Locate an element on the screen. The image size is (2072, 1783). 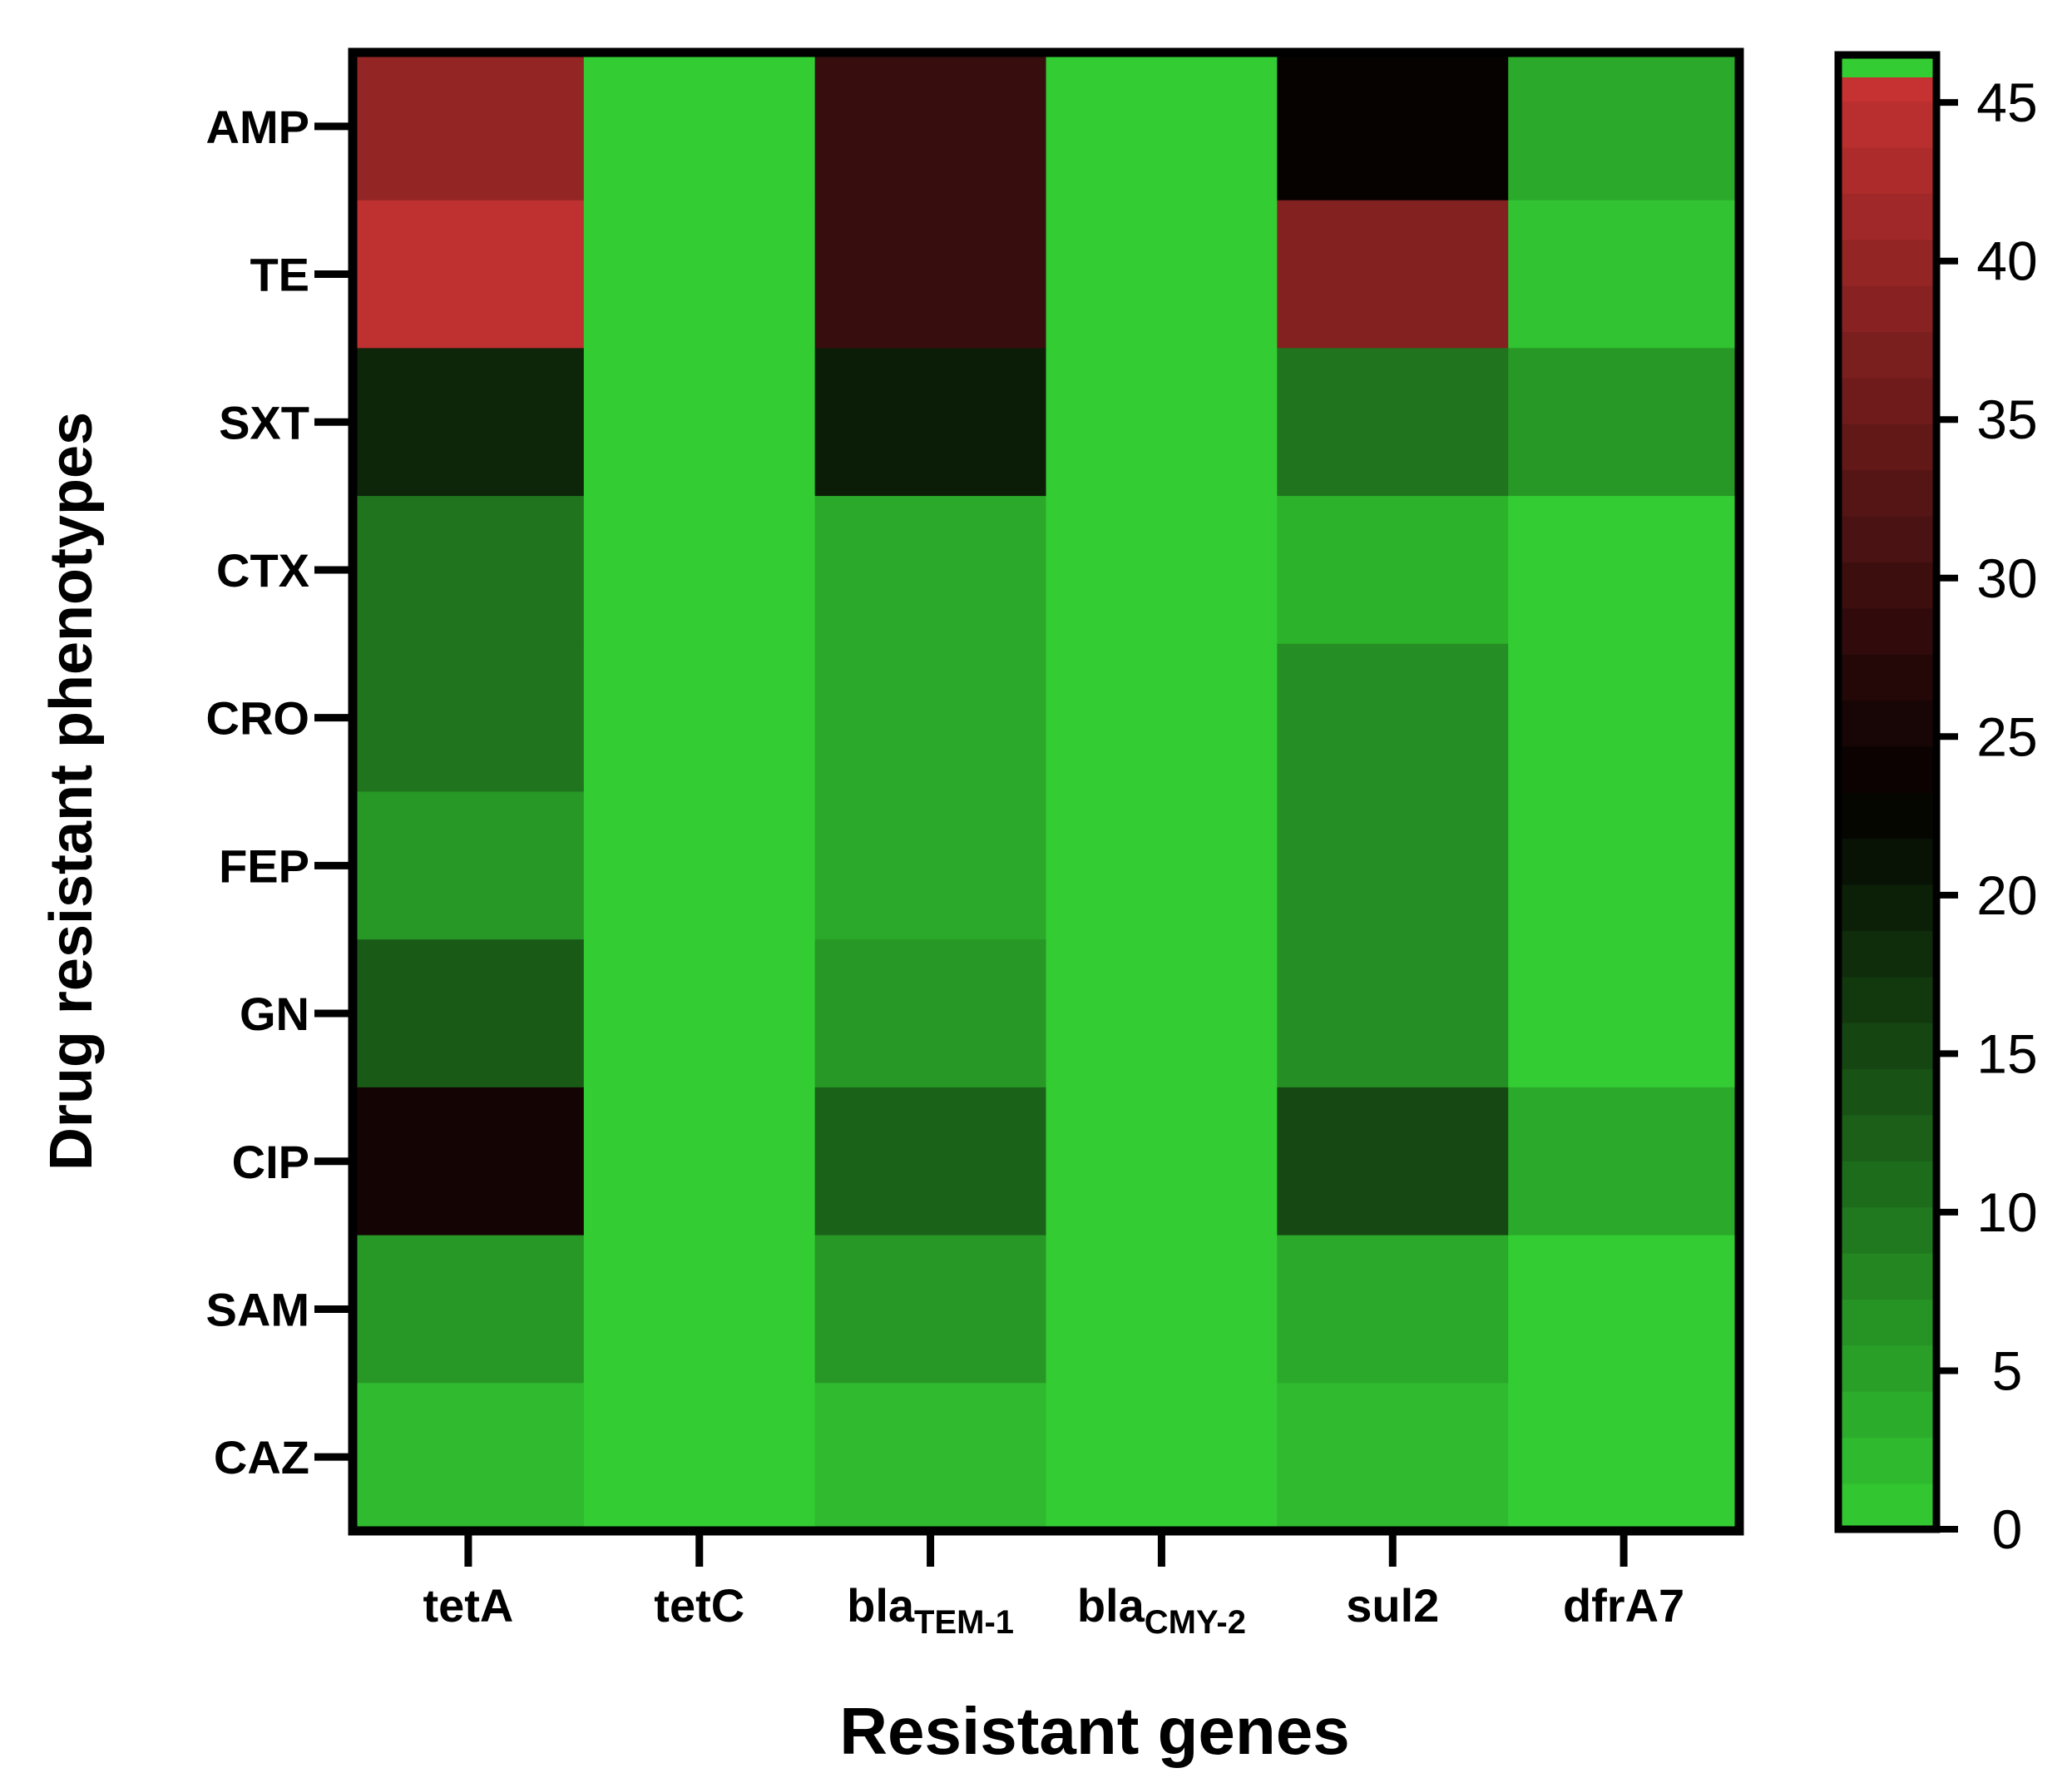
y-tick-label: SXT is located at coordinates (264, 422).